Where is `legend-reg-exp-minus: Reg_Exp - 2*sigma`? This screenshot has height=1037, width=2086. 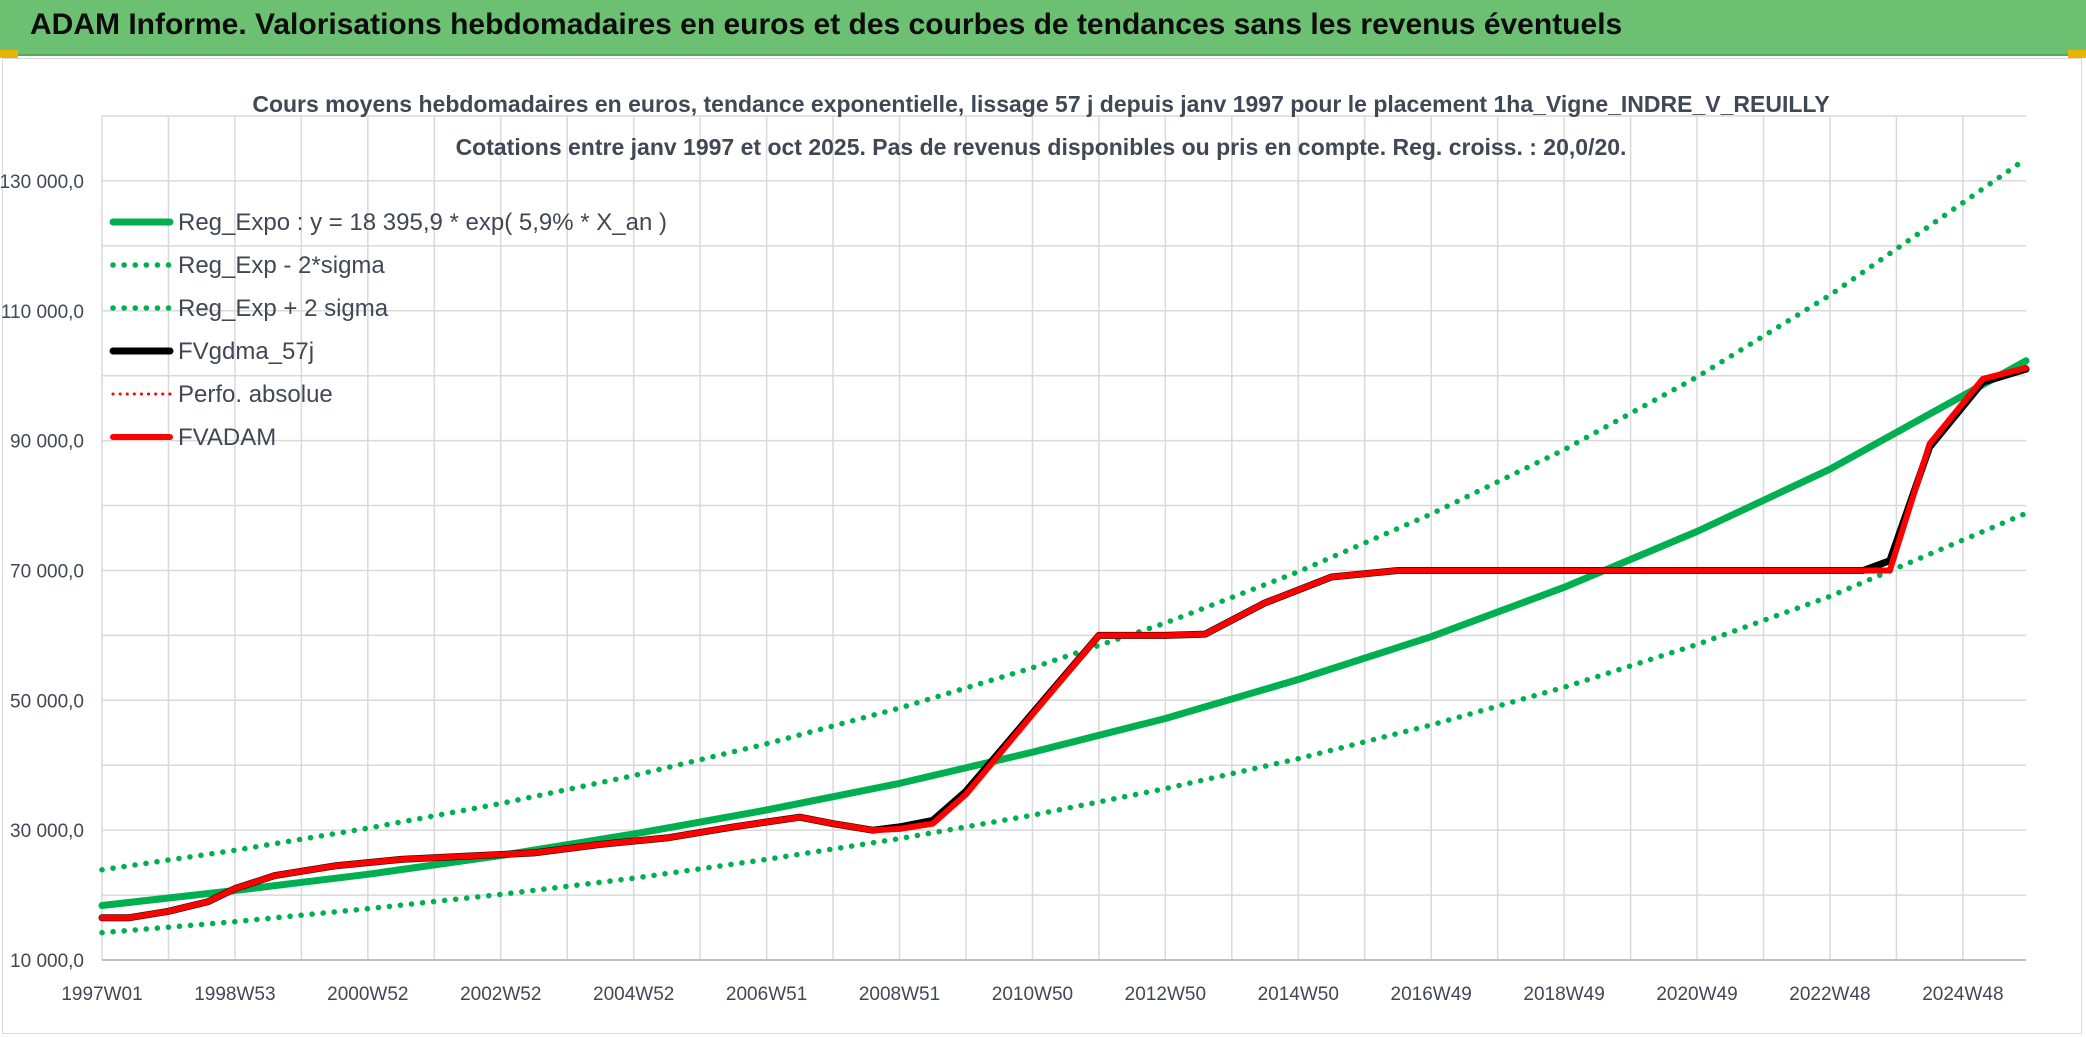 legend-reg-exp-minus: Reg_Exp - 2*sigma is located at coordinates (247, 265).